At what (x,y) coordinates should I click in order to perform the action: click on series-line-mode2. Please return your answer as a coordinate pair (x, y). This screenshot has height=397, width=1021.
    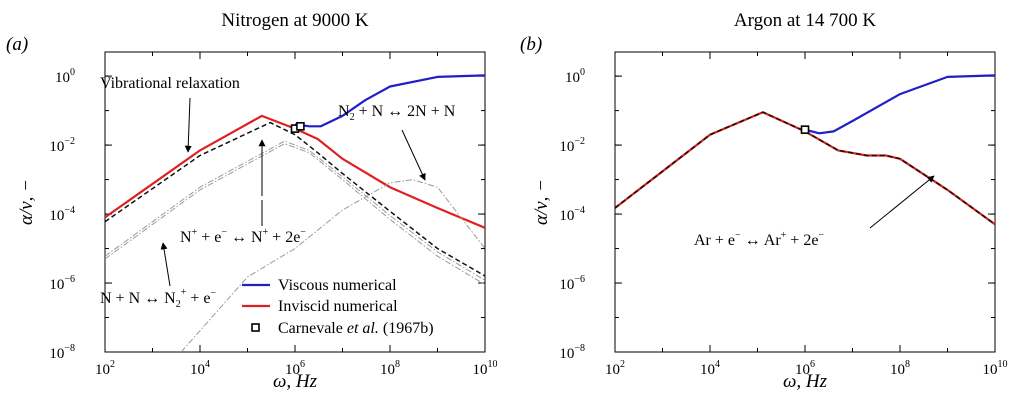
    Looking at the image, I should click on (295, 214).